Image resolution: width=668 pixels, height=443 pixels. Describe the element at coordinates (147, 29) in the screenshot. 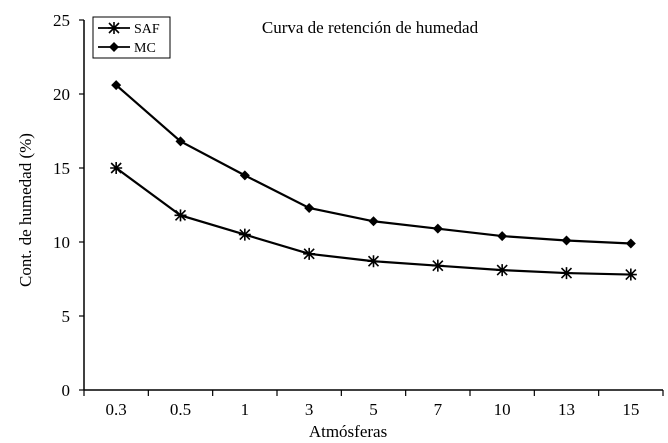

I see `legend-label-saf: SAF` at that location.